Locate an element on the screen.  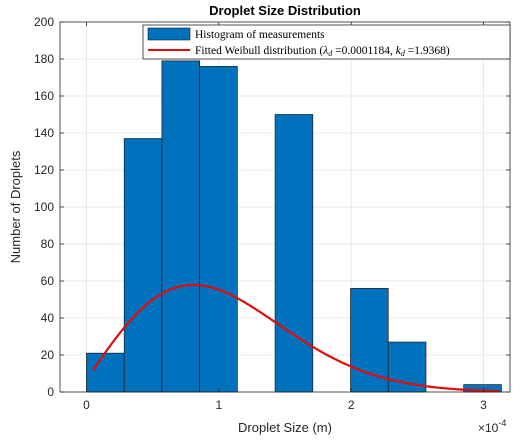
legend-fit-lambda-symbol: λ is located at coordinates (325, 51).